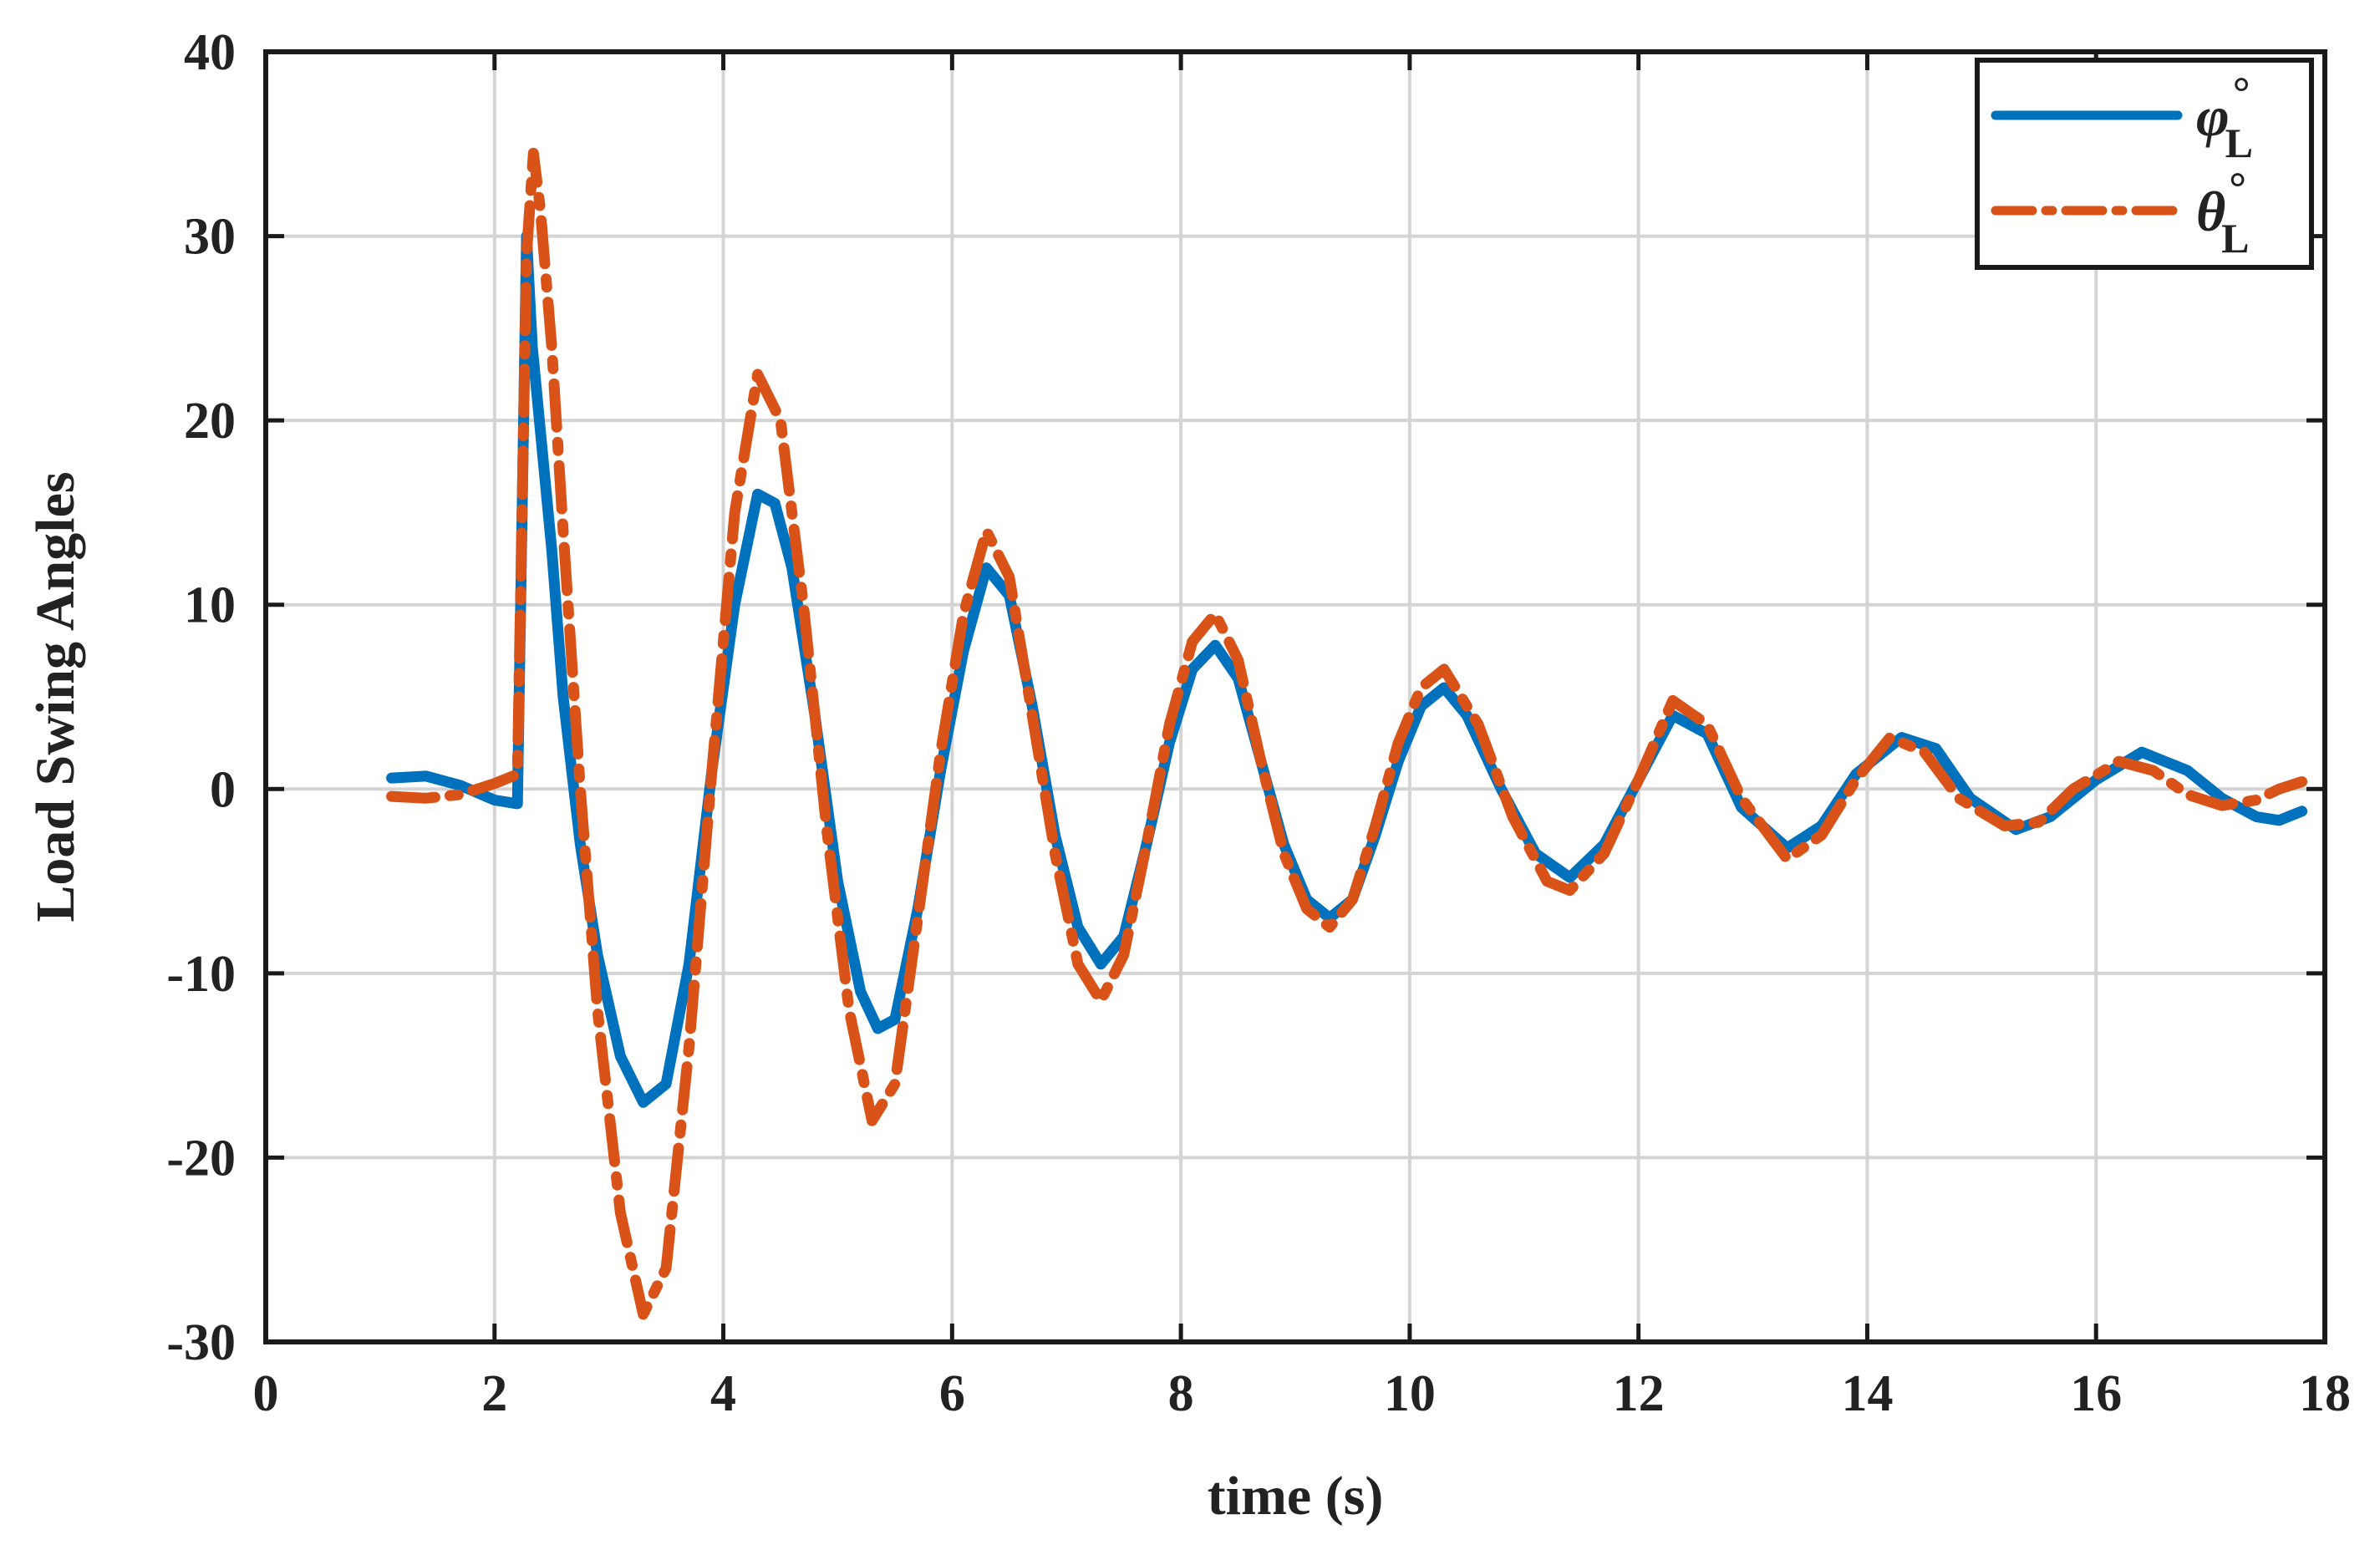 This screenshot has height=1550, width=2380. What do you see at coordinates (2213, 116) in the screenshot?
I see `legend-symbol: φ` at bounding box center [2213, 116].